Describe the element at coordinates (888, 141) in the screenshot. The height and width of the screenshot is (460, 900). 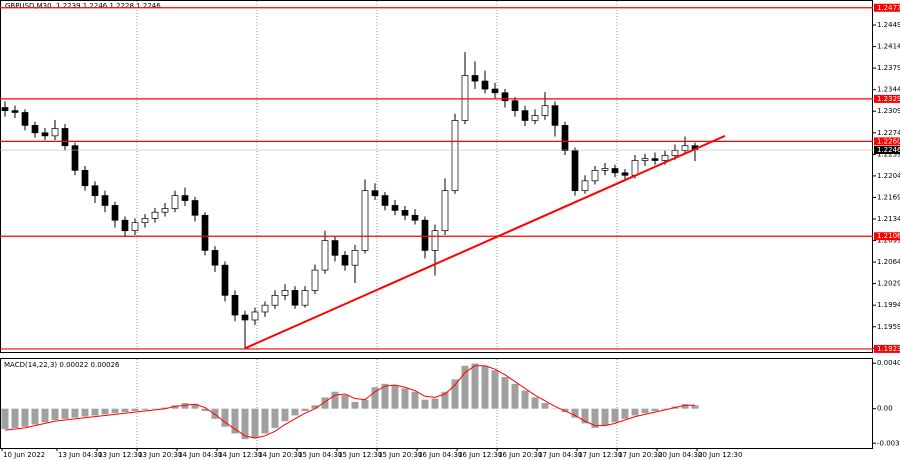
I see `level-label: 1.2260` at that location.